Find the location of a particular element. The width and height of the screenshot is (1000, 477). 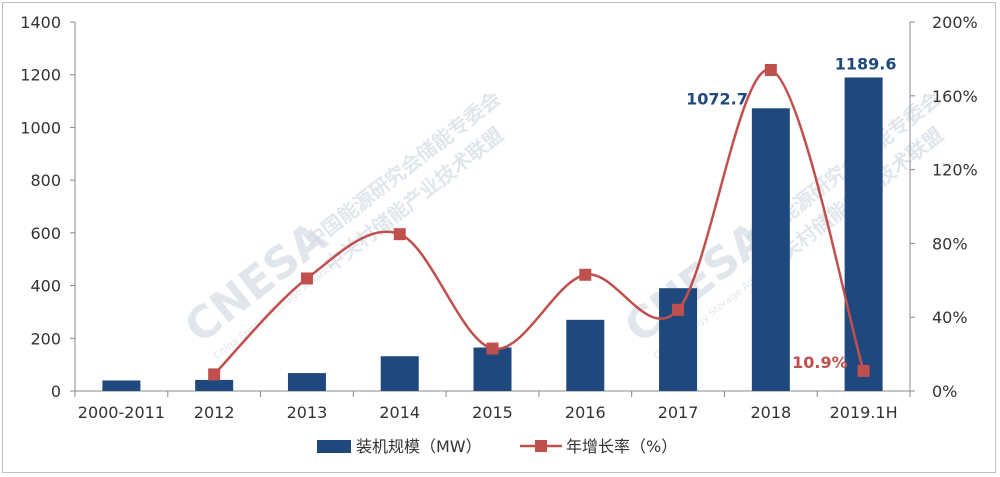

x-tick-label: 2015 is located at coordinates (492, 412).